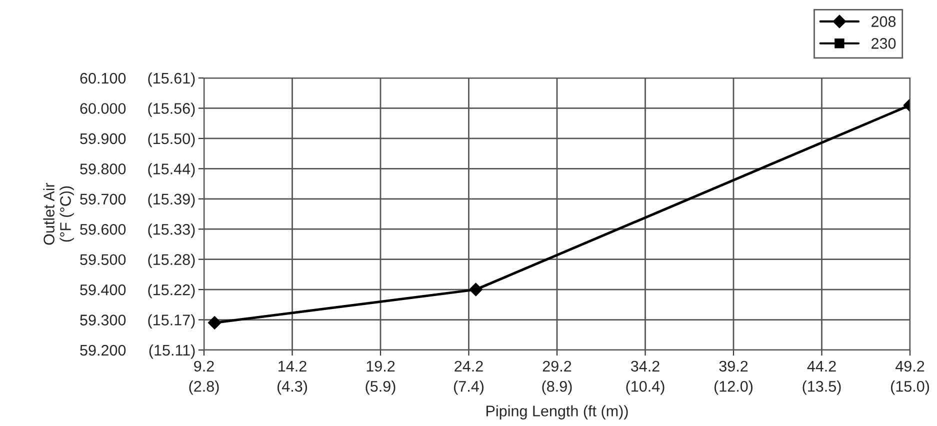 This screenshot has height=426, width=937. I want to click on y2-tick-label: (15.28), so click(171, 261).